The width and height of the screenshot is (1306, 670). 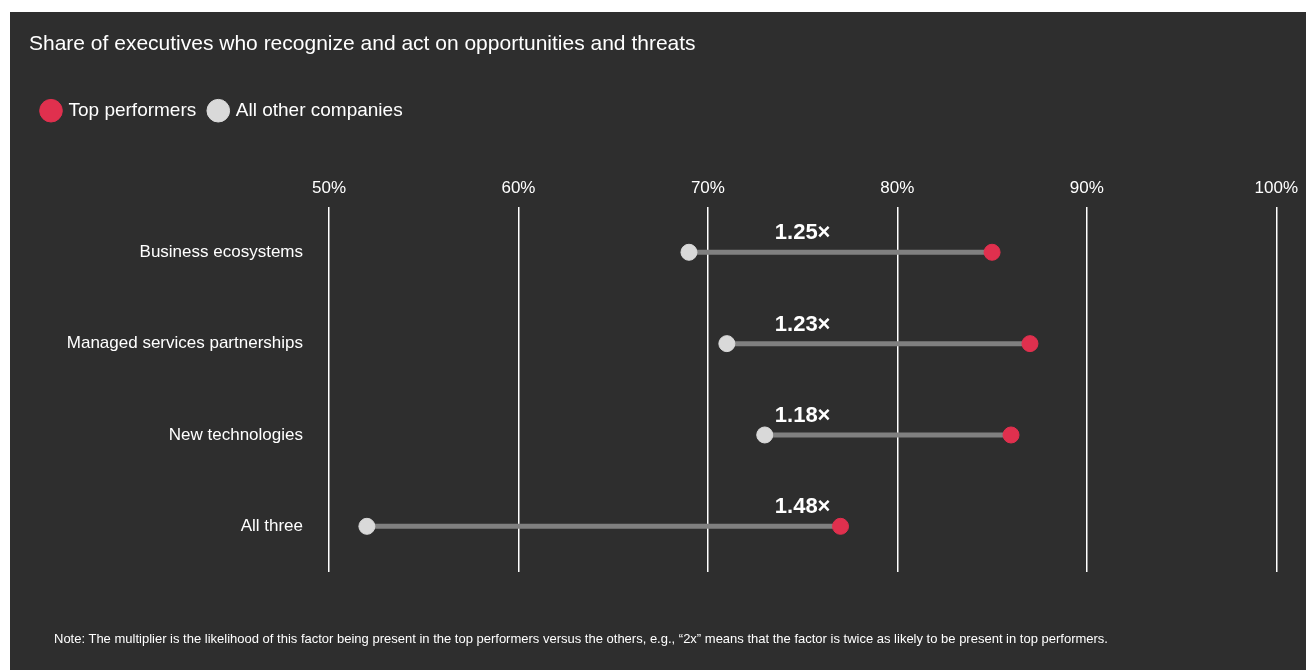 I want to click on x-tick-label: 60%, so click(x=518, y=188).